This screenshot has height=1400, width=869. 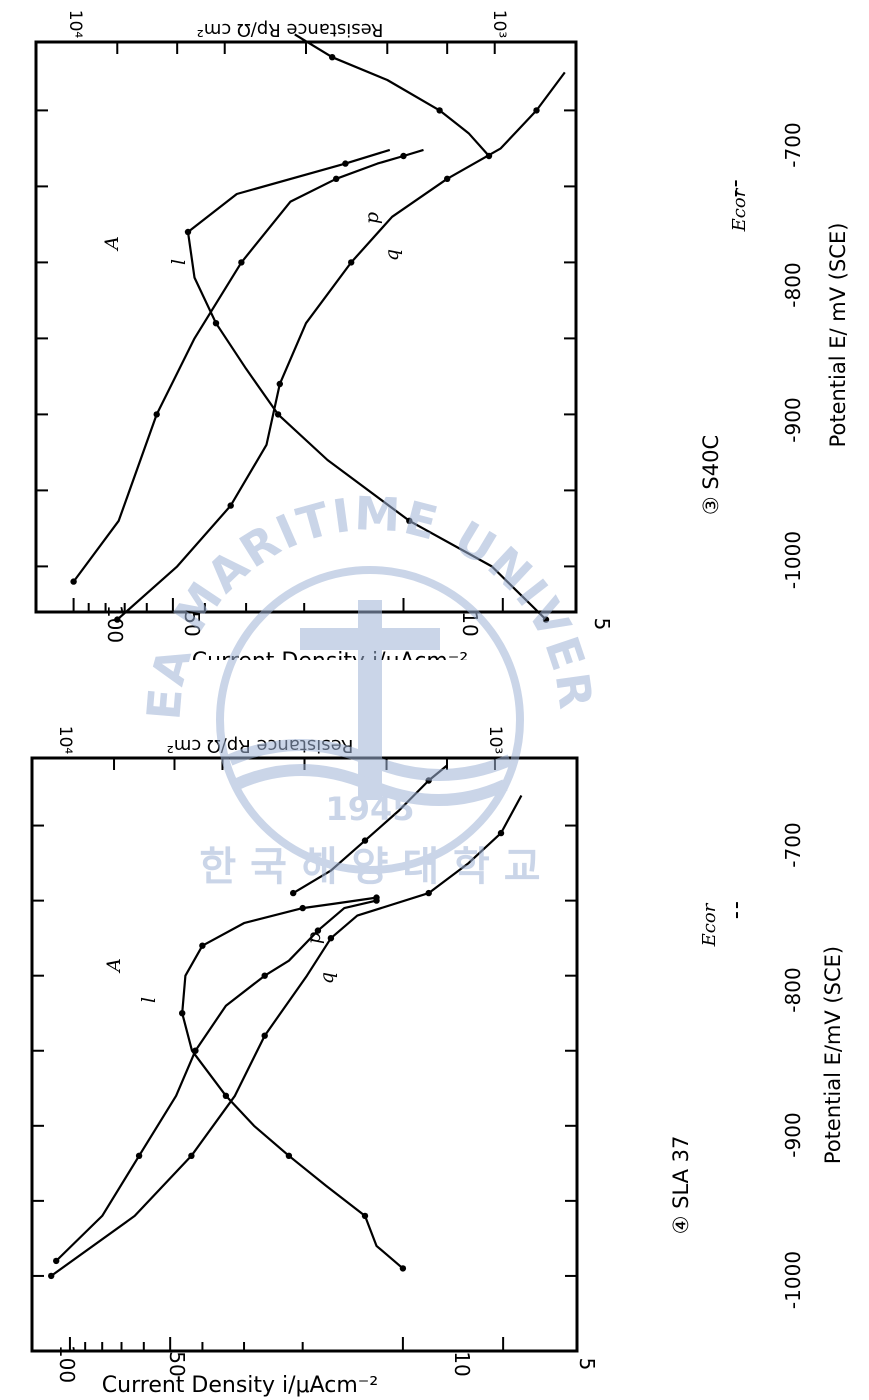 I want to click on specimen-label: ④ SLA 37, so click(x=681, y=1185).